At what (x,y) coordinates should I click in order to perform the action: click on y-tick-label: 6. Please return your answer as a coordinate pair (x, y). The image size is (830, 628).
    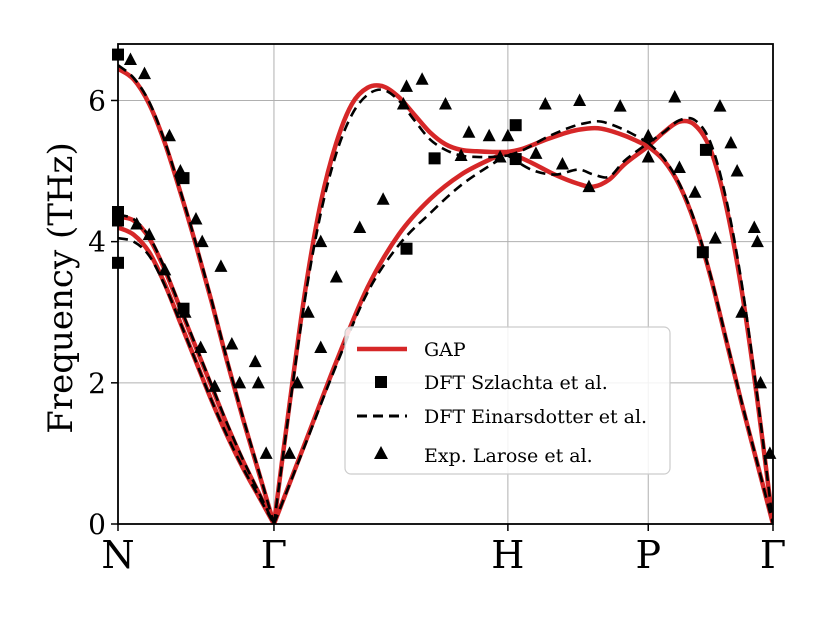
    Looking at the image, I should click on (97, 100).